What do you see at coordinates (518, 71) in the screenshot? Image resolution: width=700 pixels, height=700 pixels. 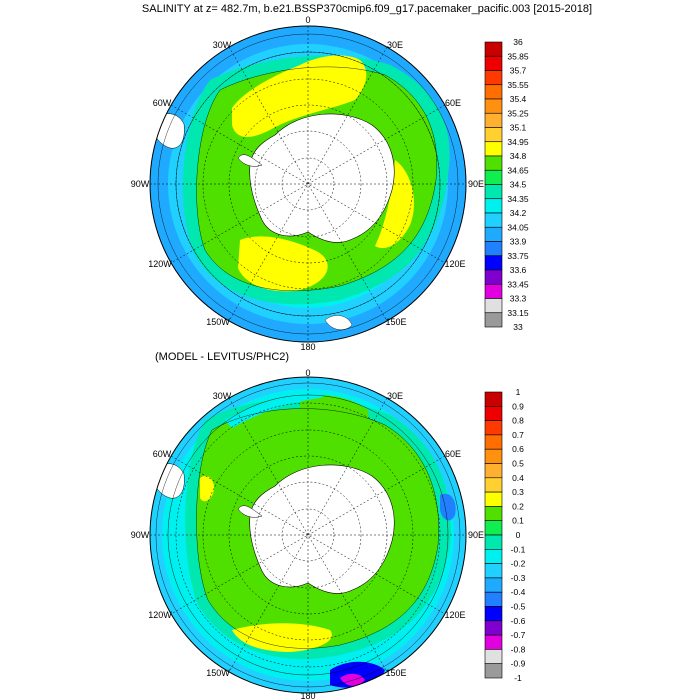 I see `colorbar-label: 35.7` at bounding box center [518, 71].